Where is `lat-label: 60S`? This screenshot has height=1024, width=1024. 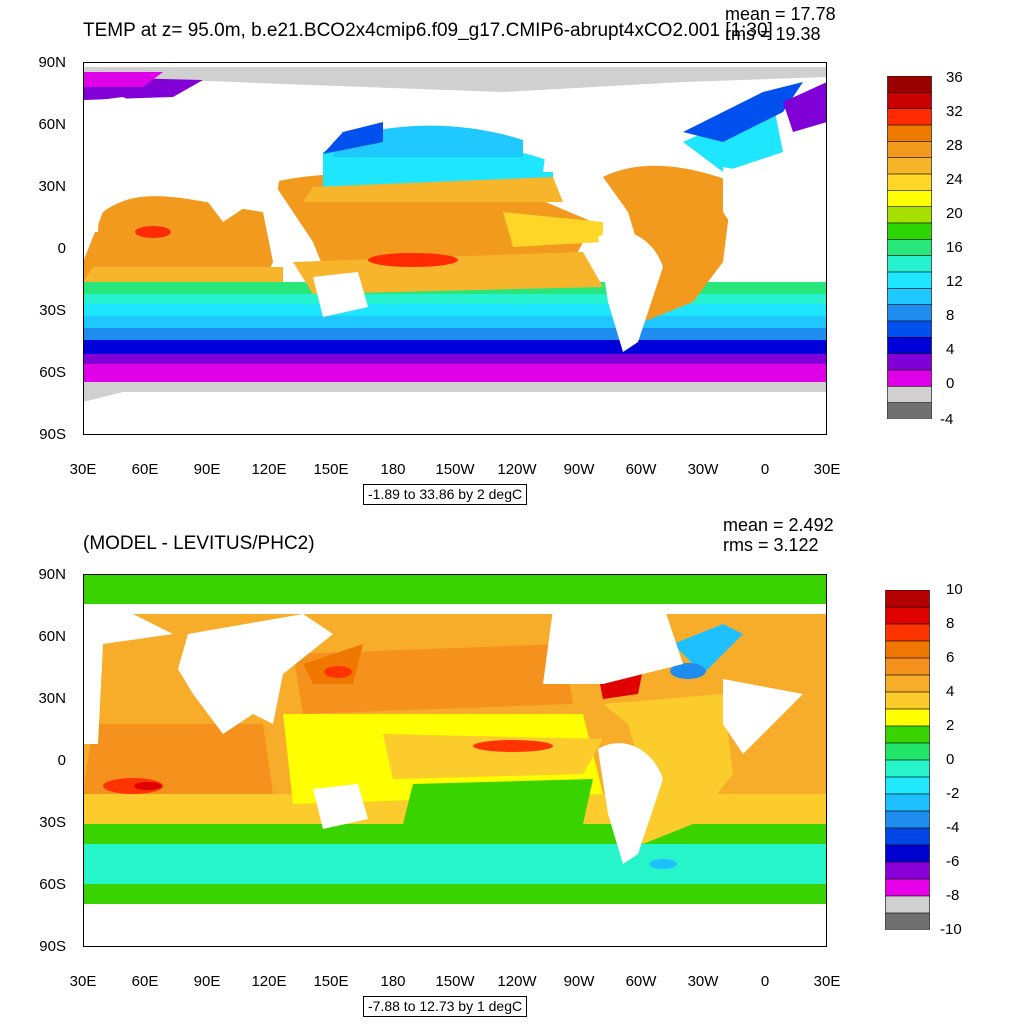 lat-label: 60S is located at coordinates (52, 884).